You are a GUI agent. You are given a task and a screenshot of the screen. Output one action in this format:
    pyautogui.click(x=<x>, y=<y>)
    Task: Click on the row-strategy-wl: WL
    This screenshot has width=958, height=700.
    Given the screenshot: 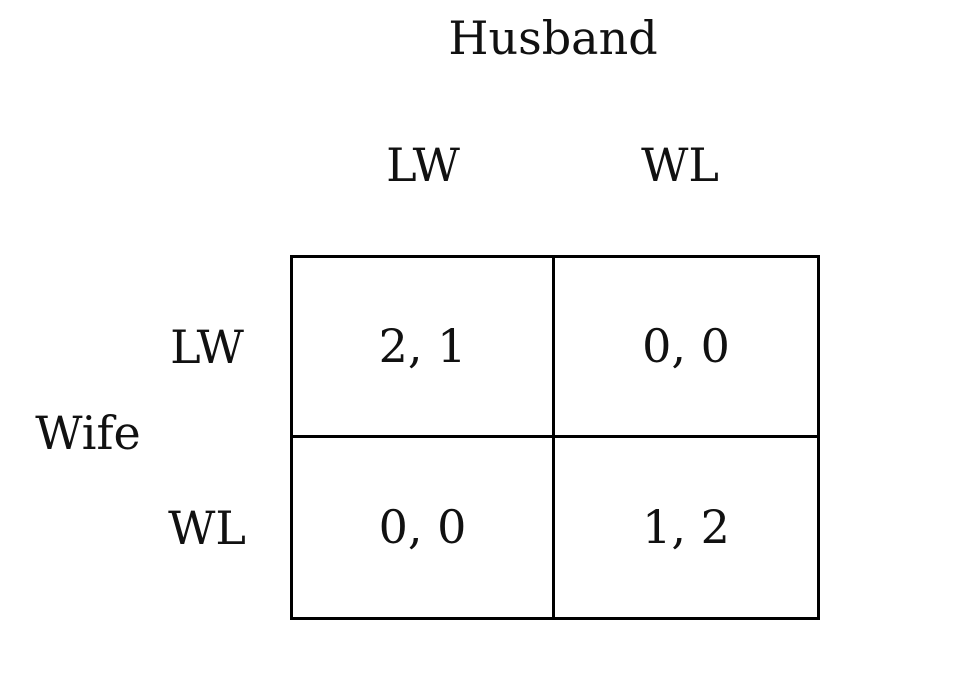 What is the action you would take?
    pyautogui.click(x=207, y=528)
    